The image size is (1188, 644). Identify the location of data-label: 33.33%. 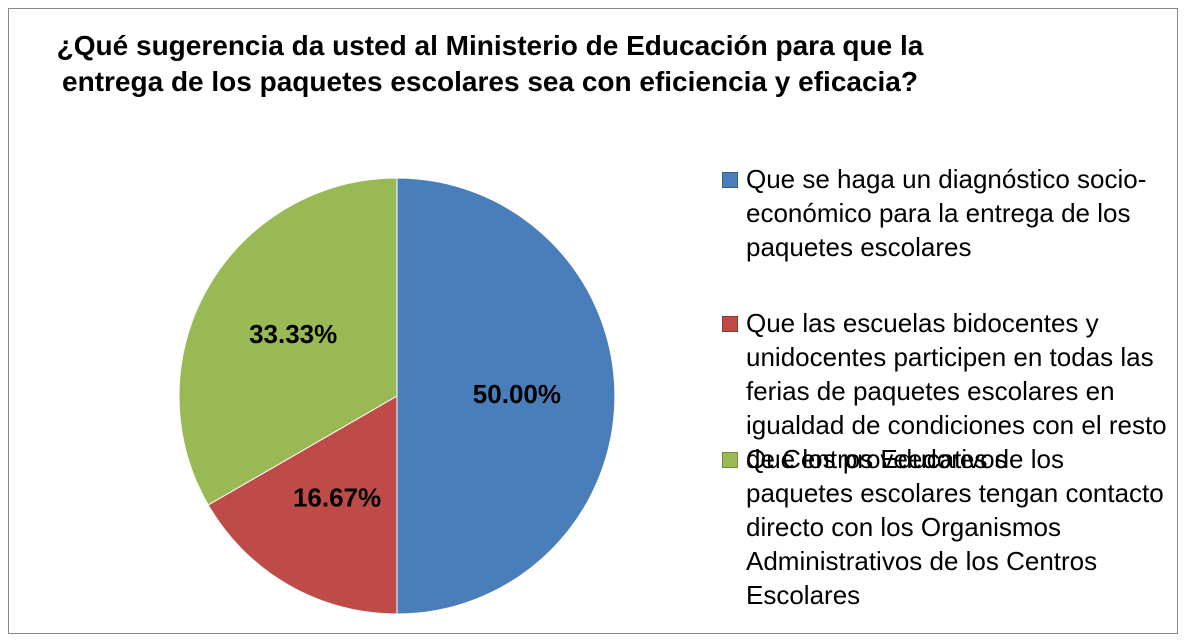
(293, 334).